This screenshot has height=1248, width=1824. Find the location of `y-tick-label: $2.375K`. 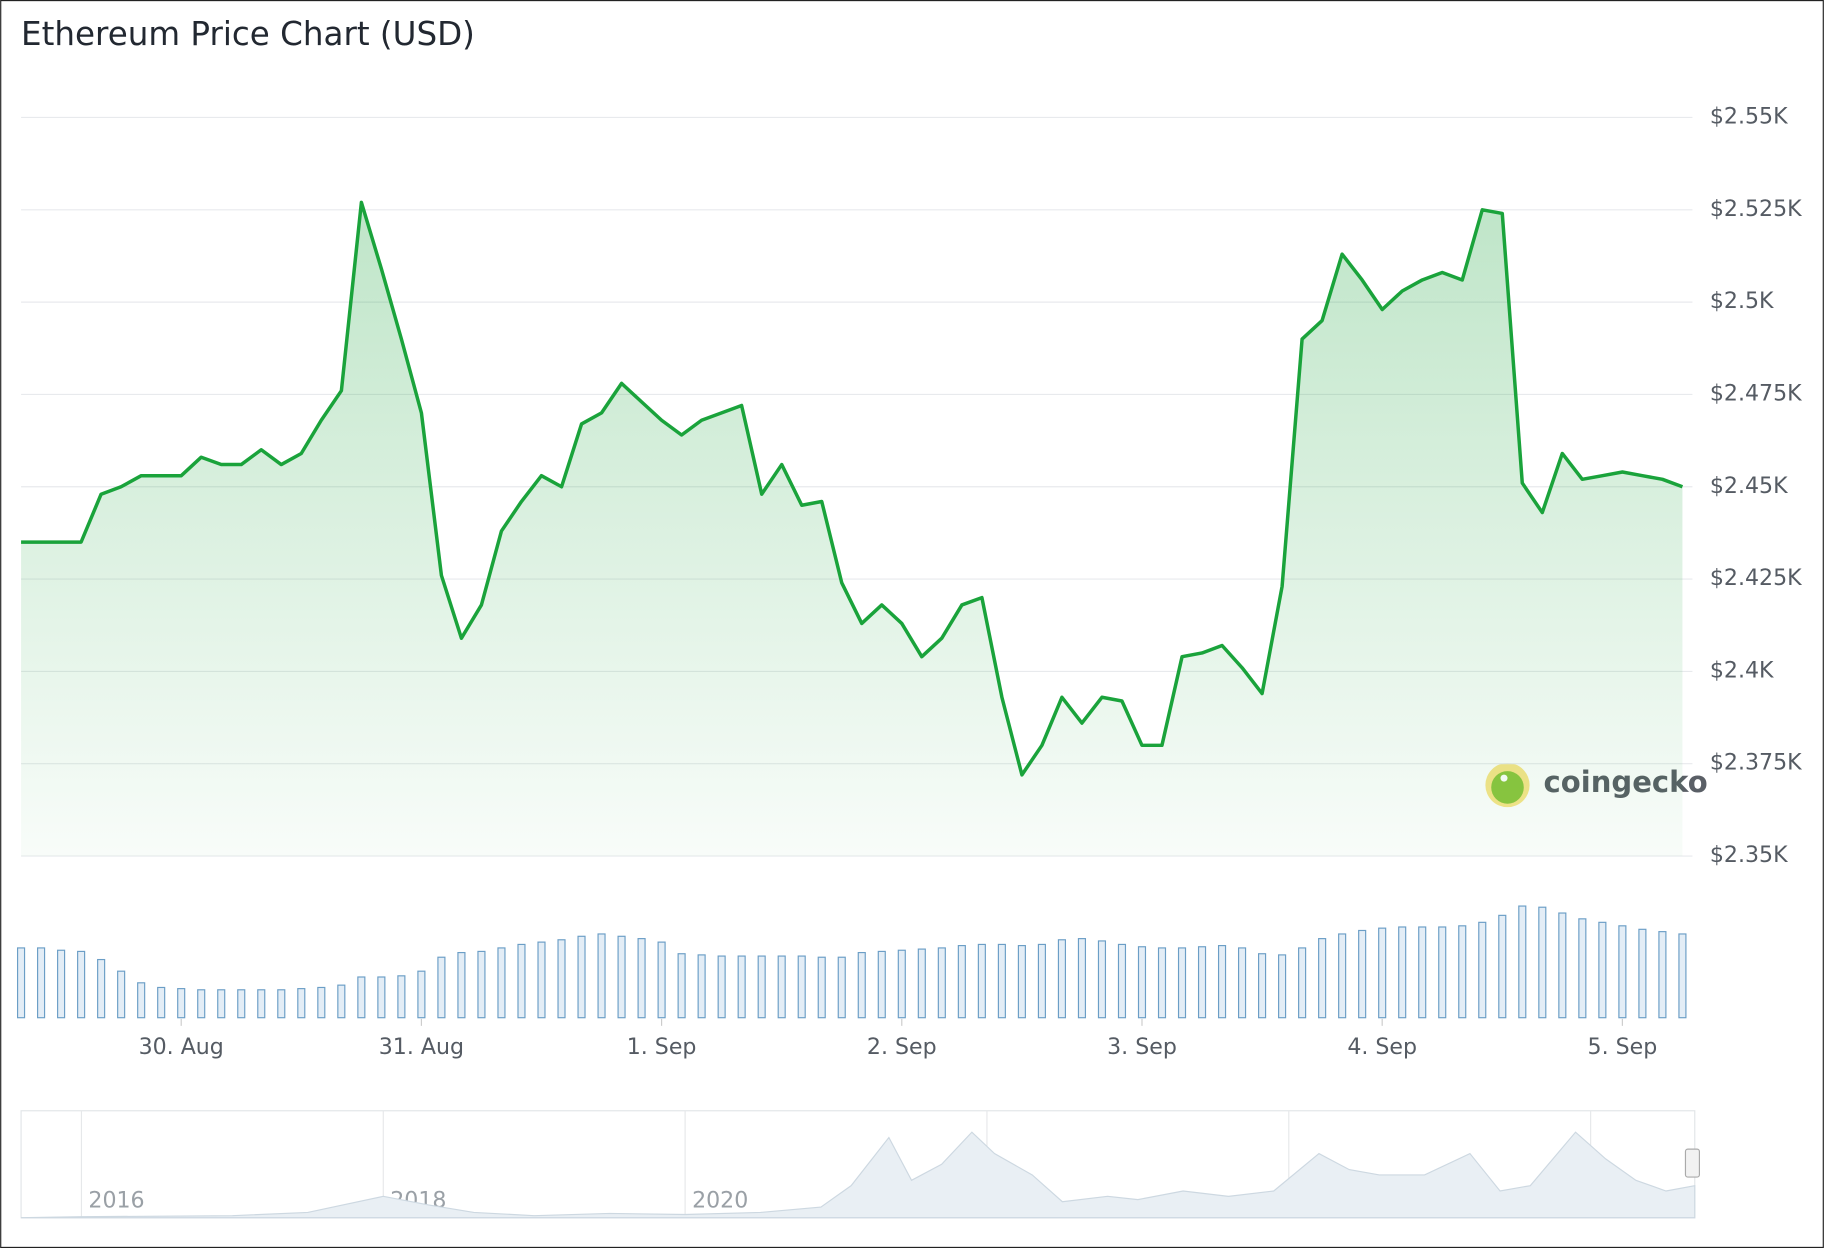

y-tick-label: $2.375K is located at coordinates (1756, 763).